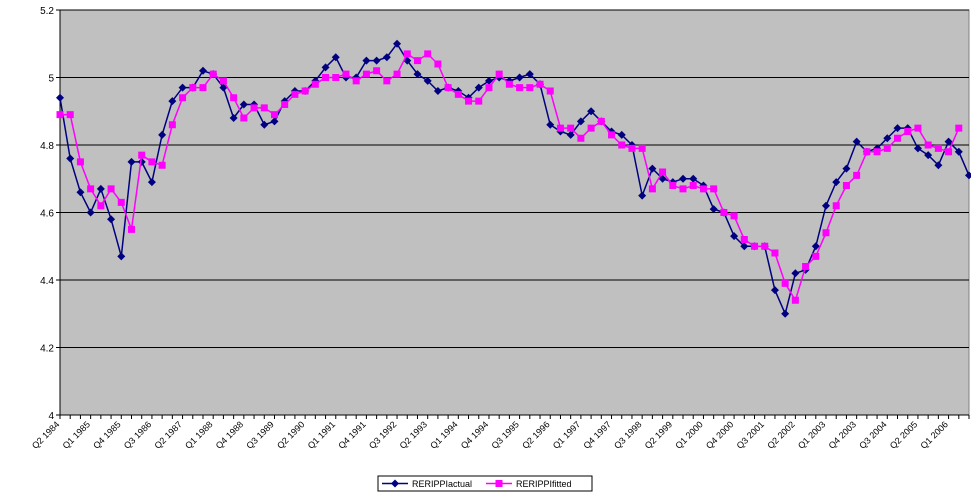 The height and width of the screenshot is (502, 971). What do you see at coordinates (47, 281) in the screenshot?
I see `y-tick-label: 4.4` at bounding box center [47, 281].